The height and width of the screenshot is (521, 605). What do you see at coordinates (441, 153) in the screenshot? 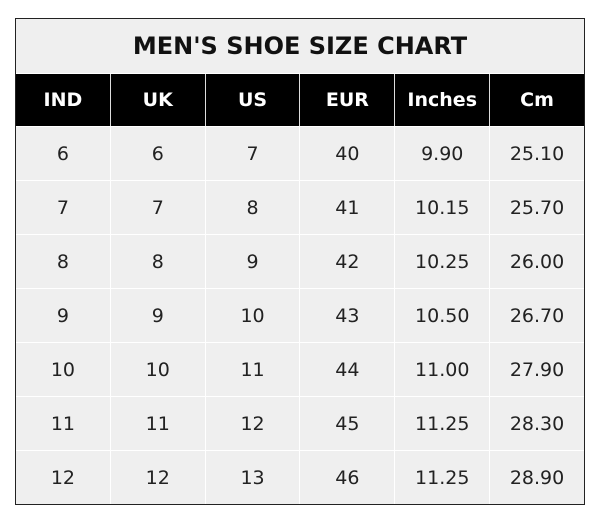
I see `table-cell: 9.90` at bounding box center [441, 153].